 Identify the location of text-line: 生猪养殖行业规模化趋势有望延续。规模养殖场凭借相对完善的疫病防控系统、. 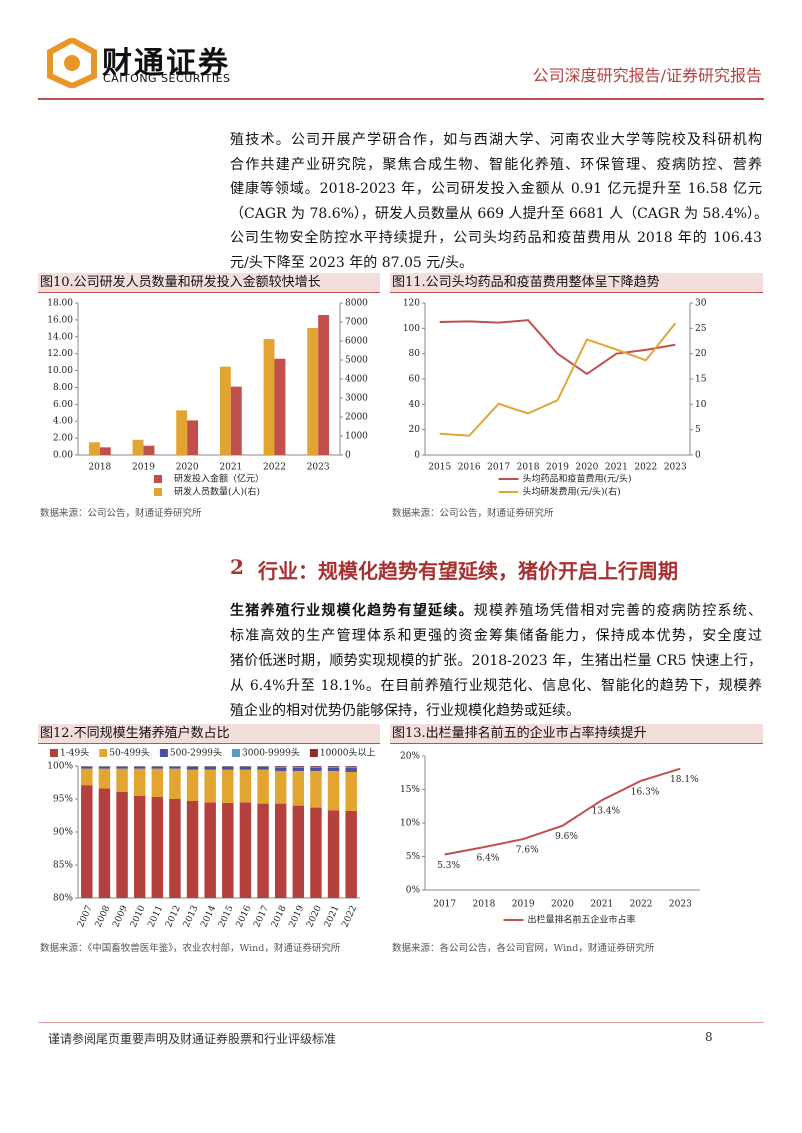
(496, 611).